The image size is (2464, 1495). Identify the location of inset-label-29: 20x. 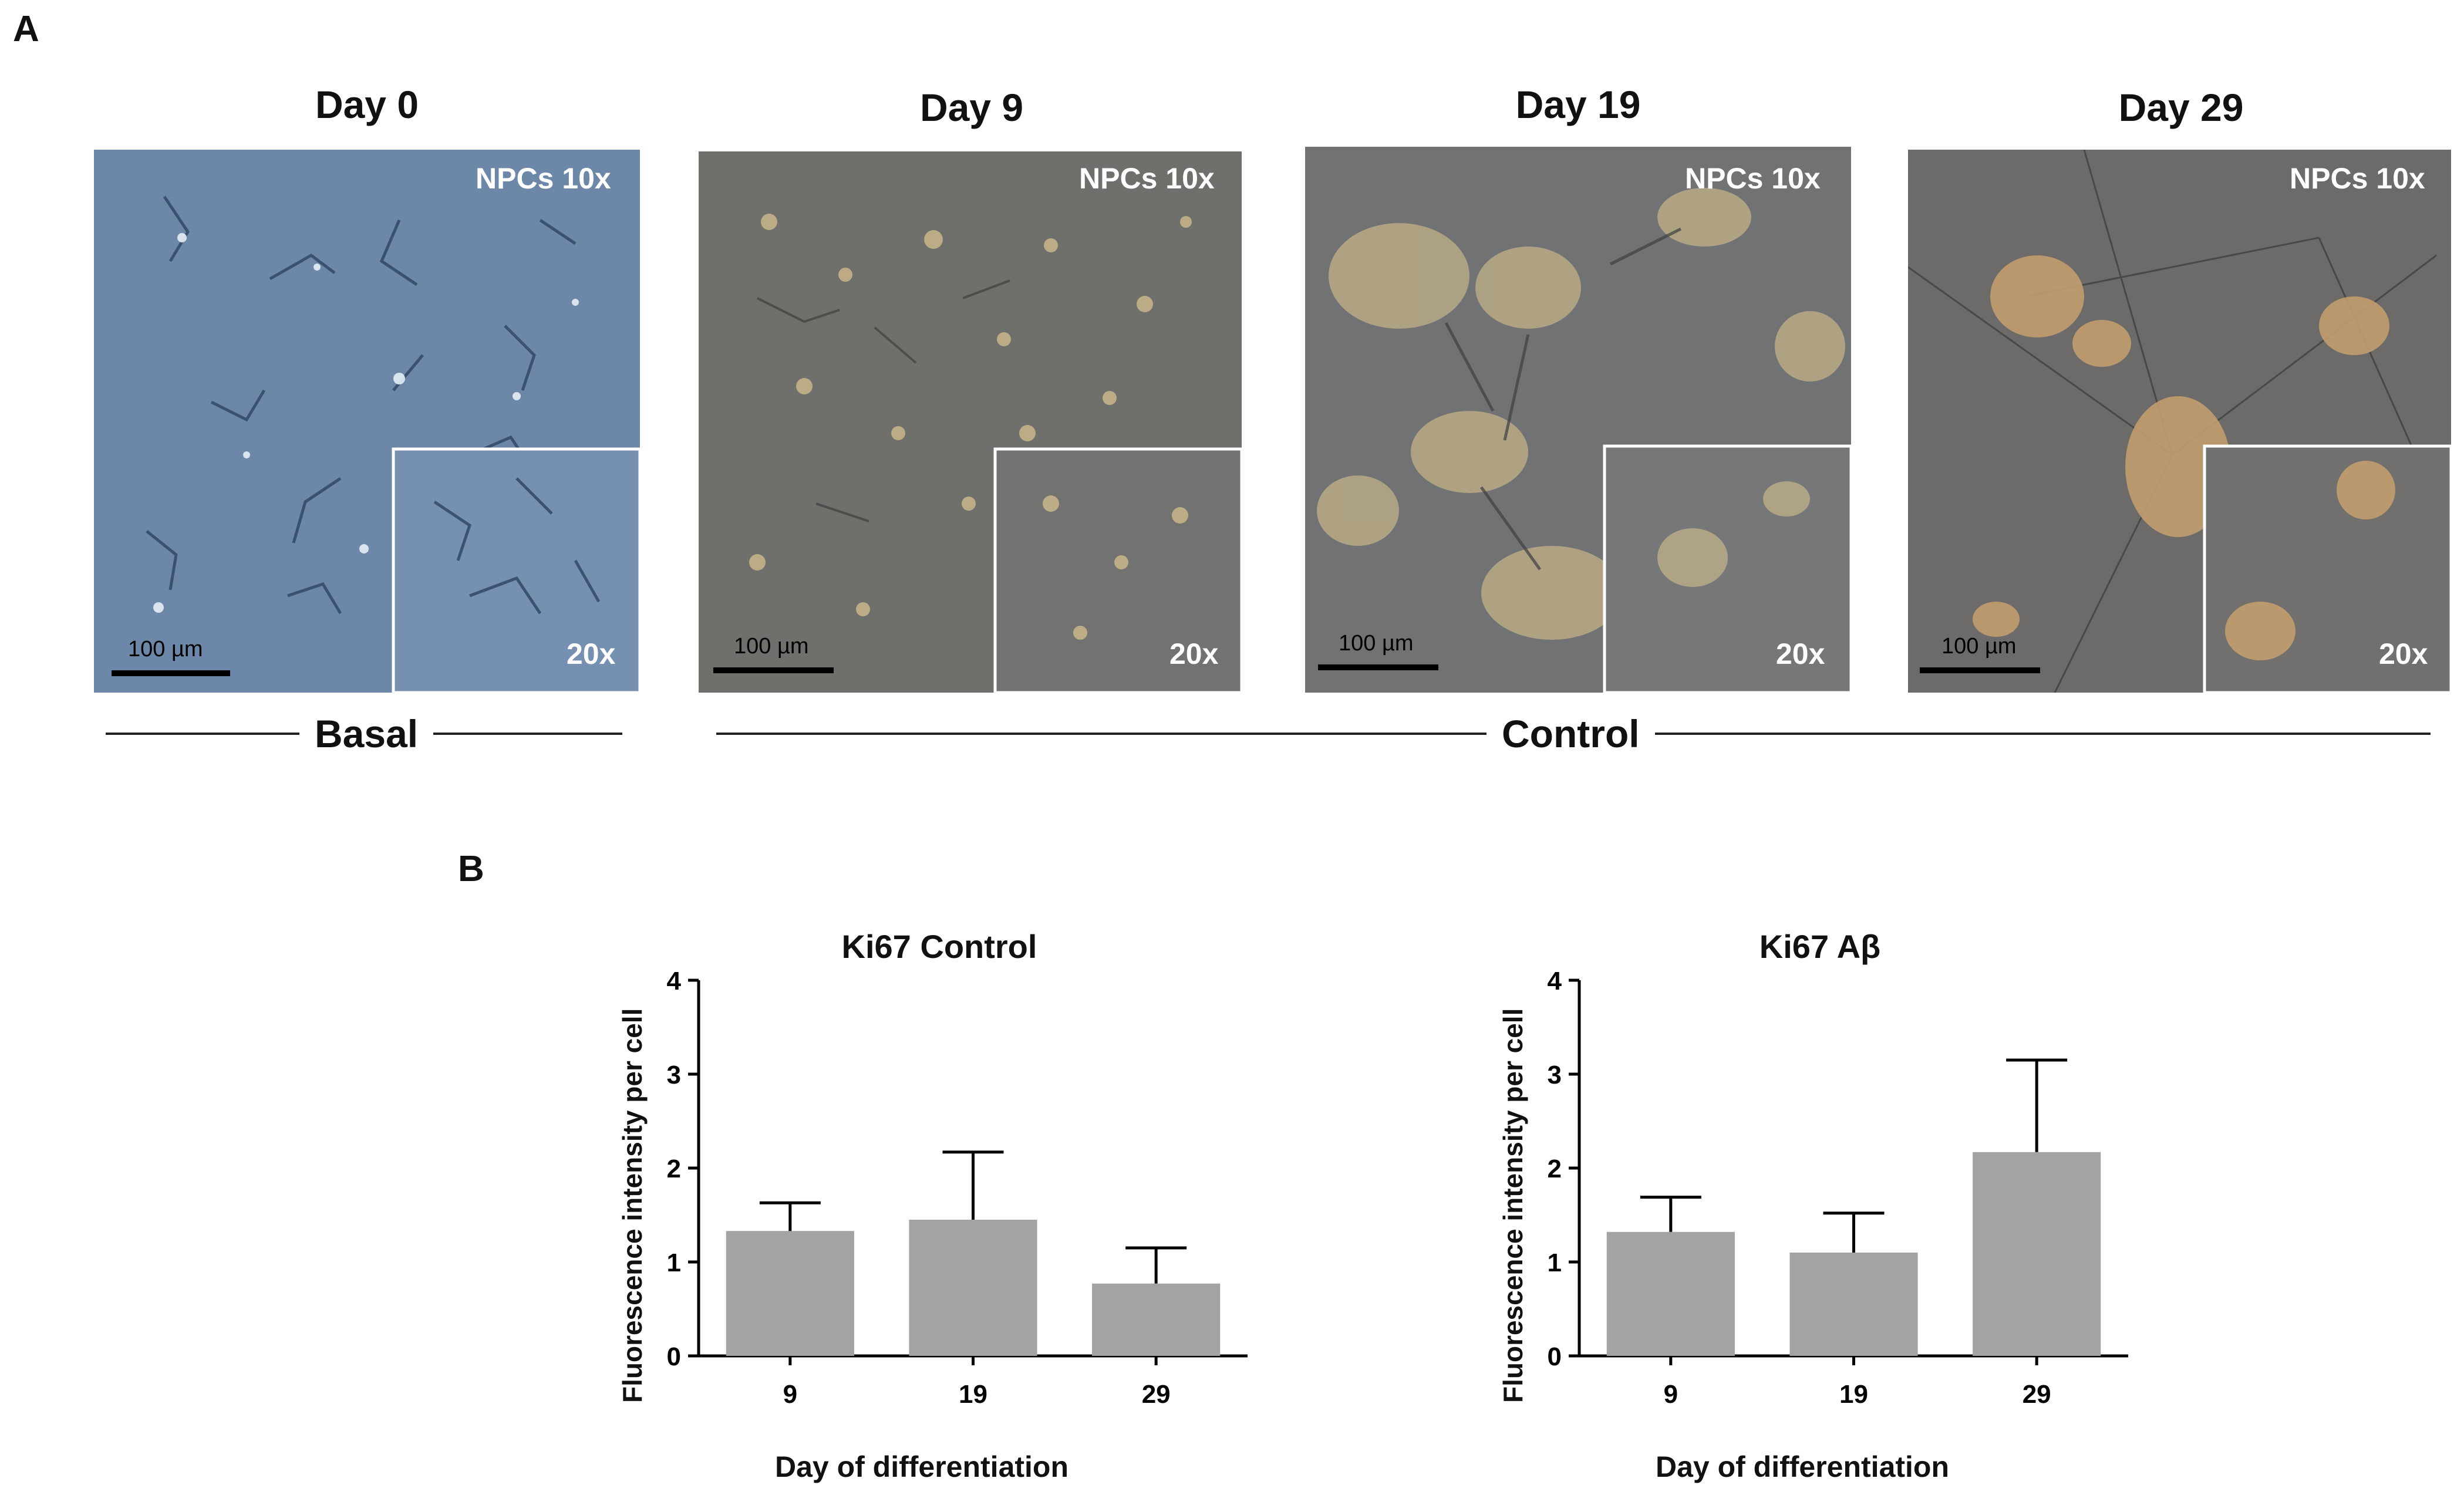
(2403, 653).